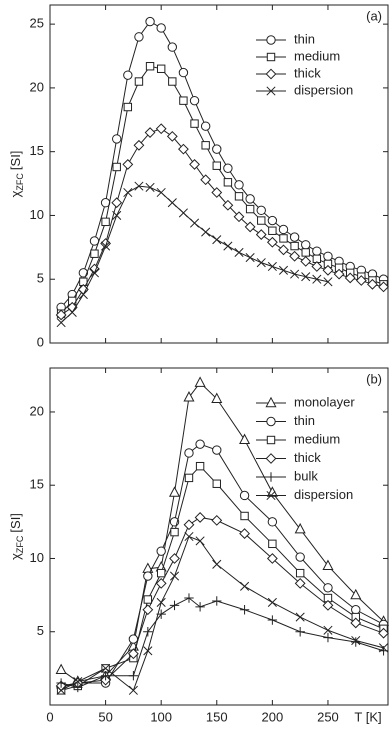 The width and height of the screenshot is (392, 729). Describe the element at coordinates (37, 23) in the screenshot. I see `y-tick-label: 25` at that location.